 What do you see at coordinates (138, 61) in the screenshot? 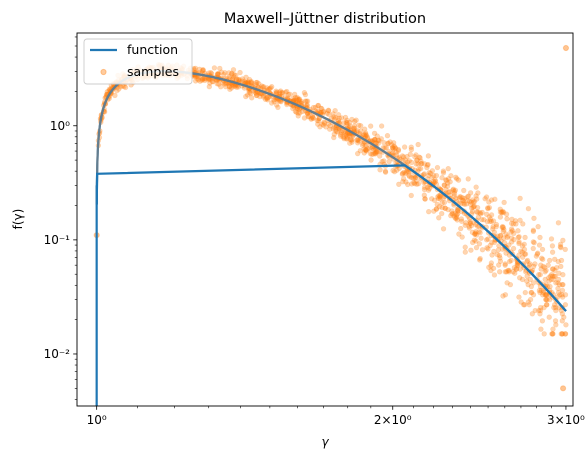
I see `legend: function samples` at bounding box center [138, 61].